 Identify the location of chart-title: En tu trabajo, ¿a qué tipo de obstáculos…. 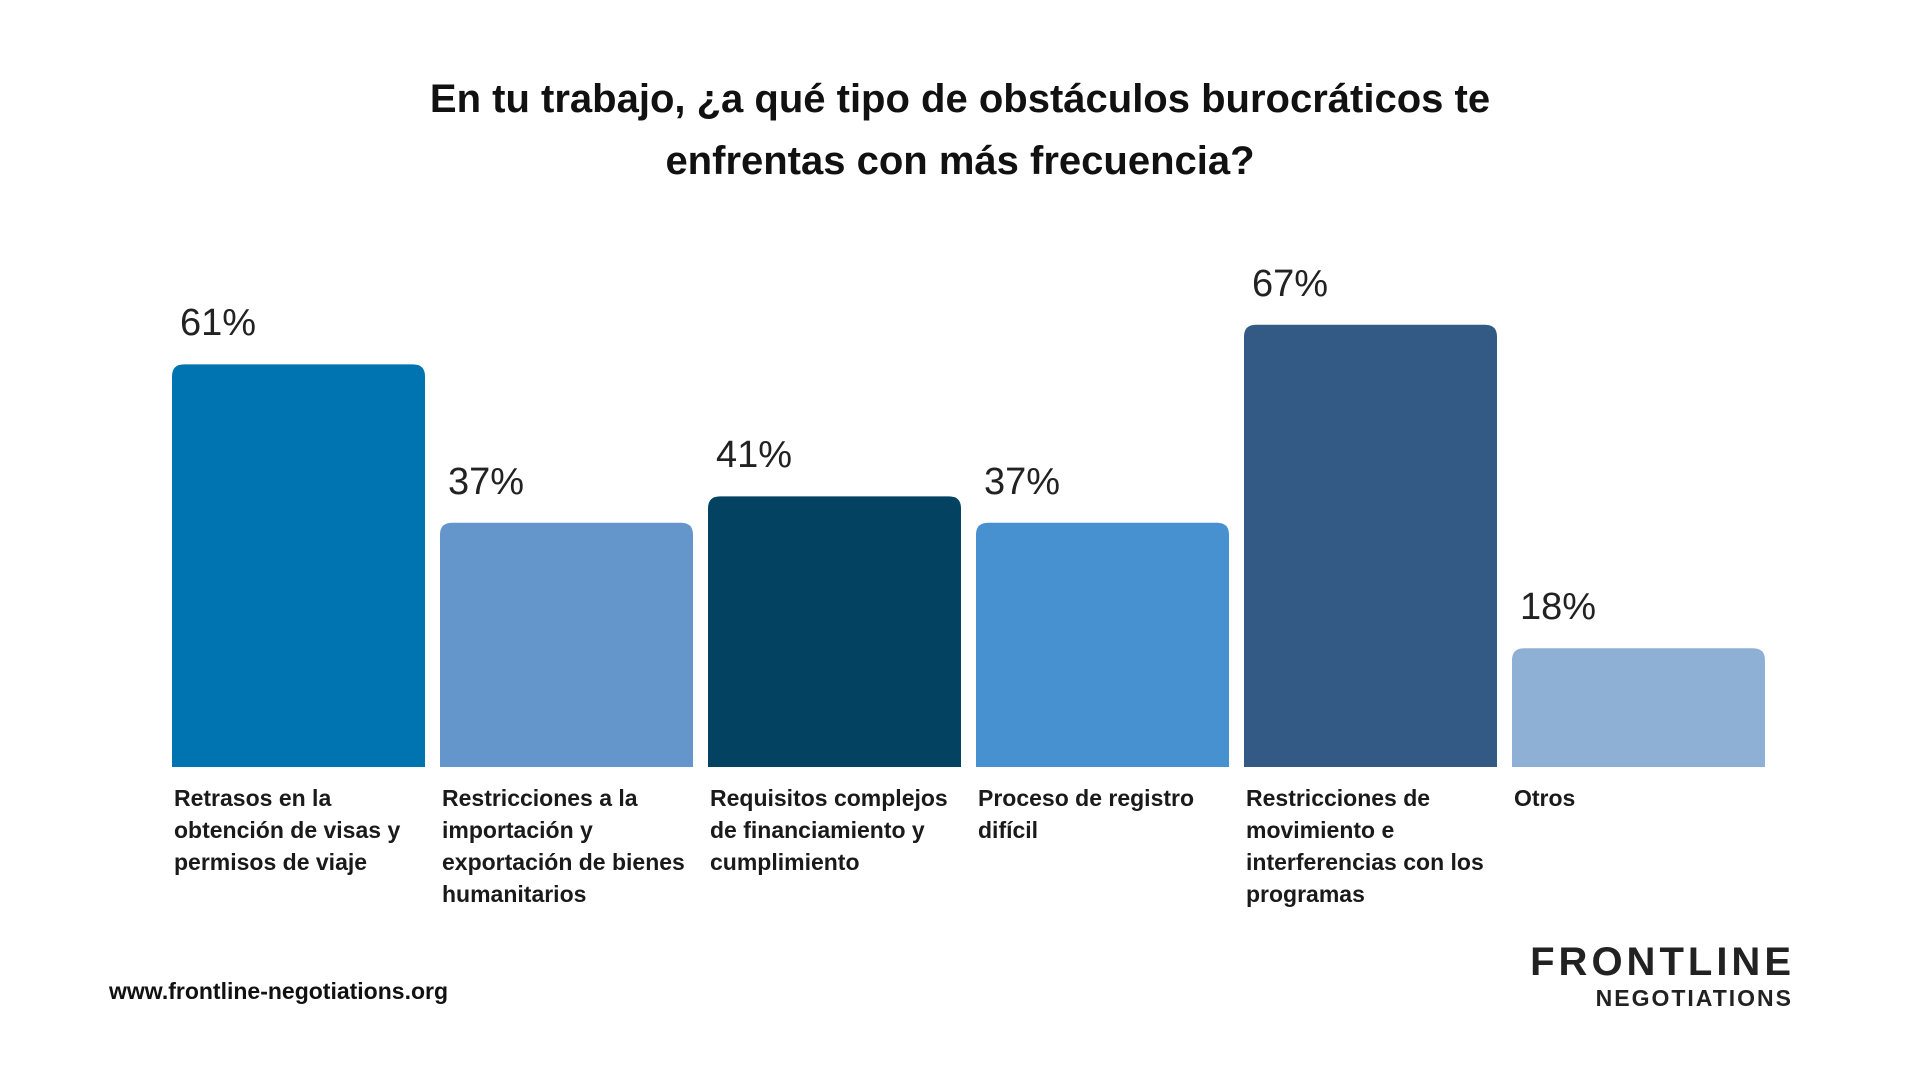
(960, 130).